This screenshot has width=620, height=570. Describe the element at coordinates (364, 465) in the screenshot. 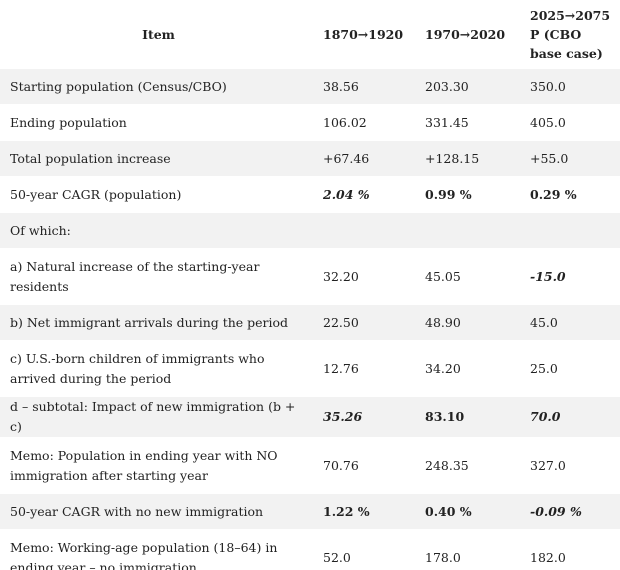

I see `value-cell: 70.76` at that location.